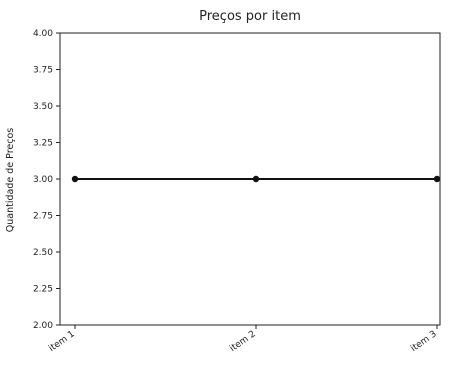 This screenshot has height=365, width=450. I want to click on y-tick-label: 3.75, so click(43, 71).